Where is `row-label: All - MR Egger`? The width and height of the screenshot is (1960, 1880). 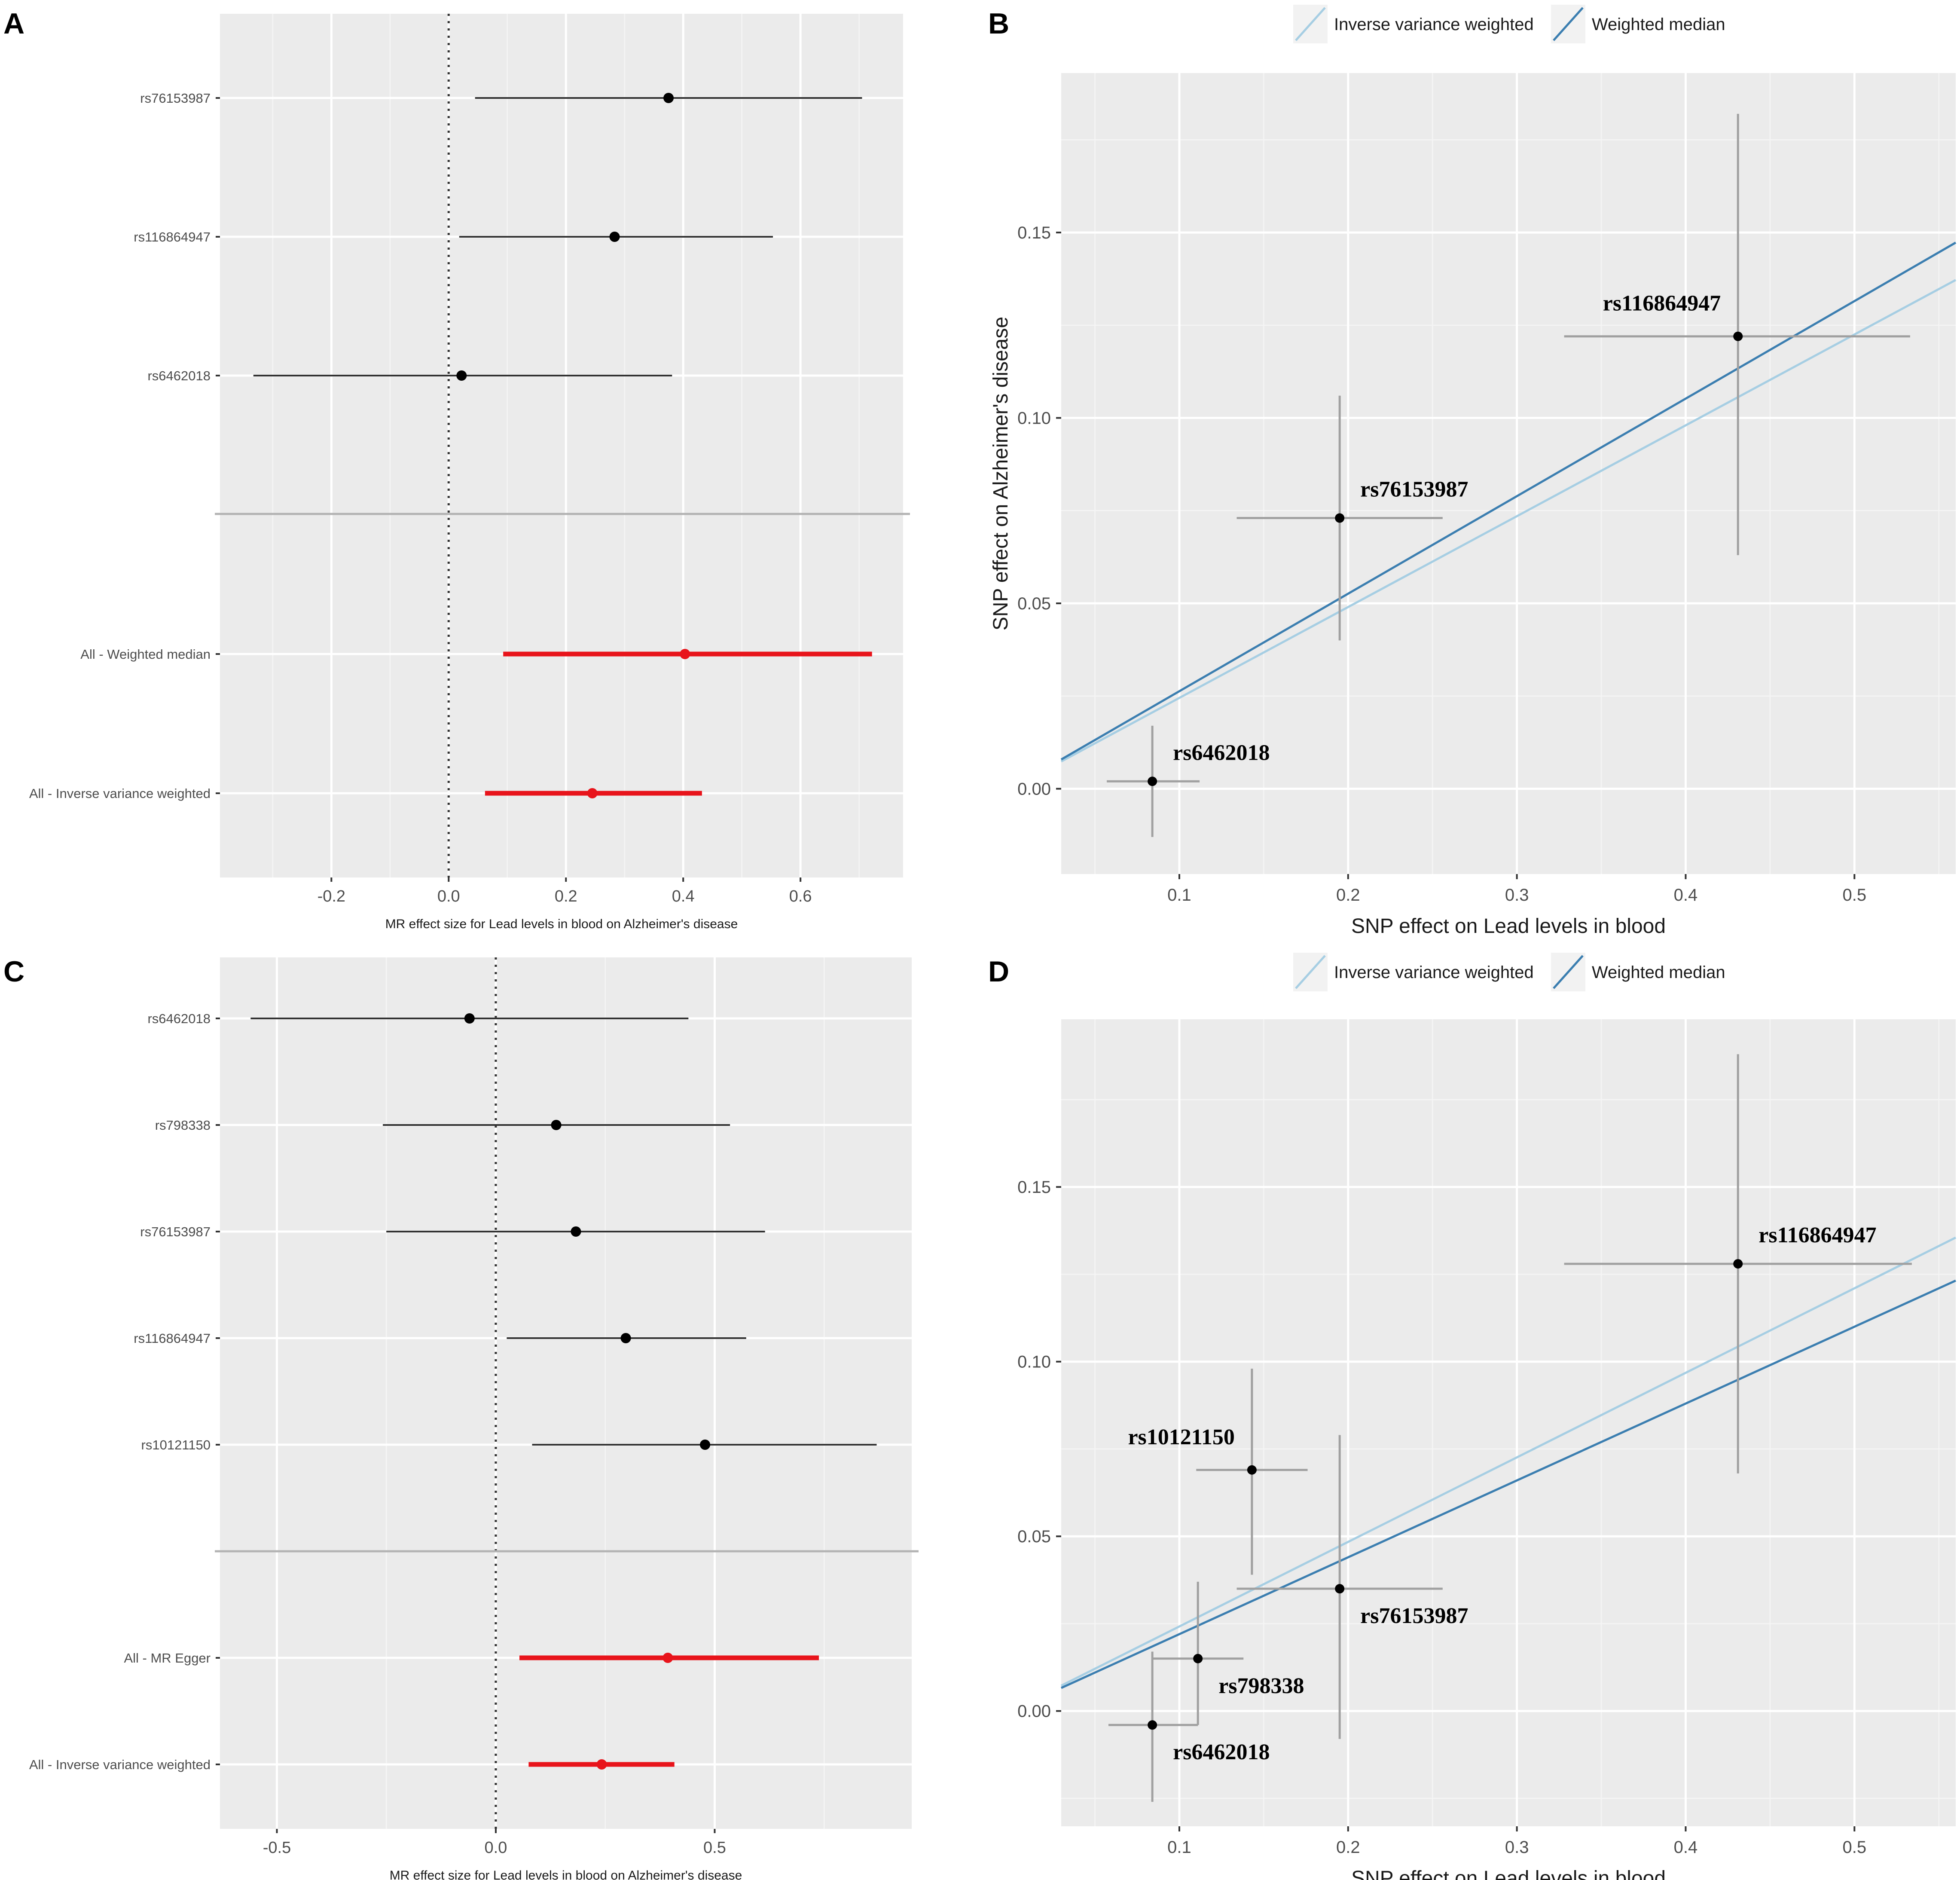 row-label: All - MR Egger is located at coordinates (167, 1658).